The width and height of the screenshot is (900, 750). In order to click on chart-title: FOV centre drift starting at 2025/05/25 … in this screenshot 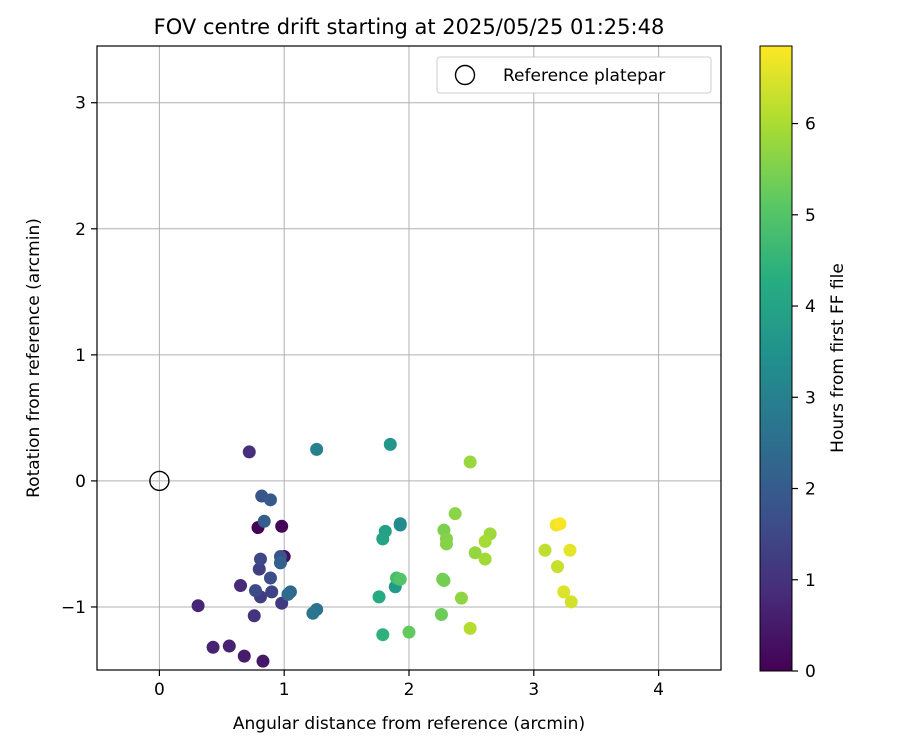, I will do `click(409, 27)`.